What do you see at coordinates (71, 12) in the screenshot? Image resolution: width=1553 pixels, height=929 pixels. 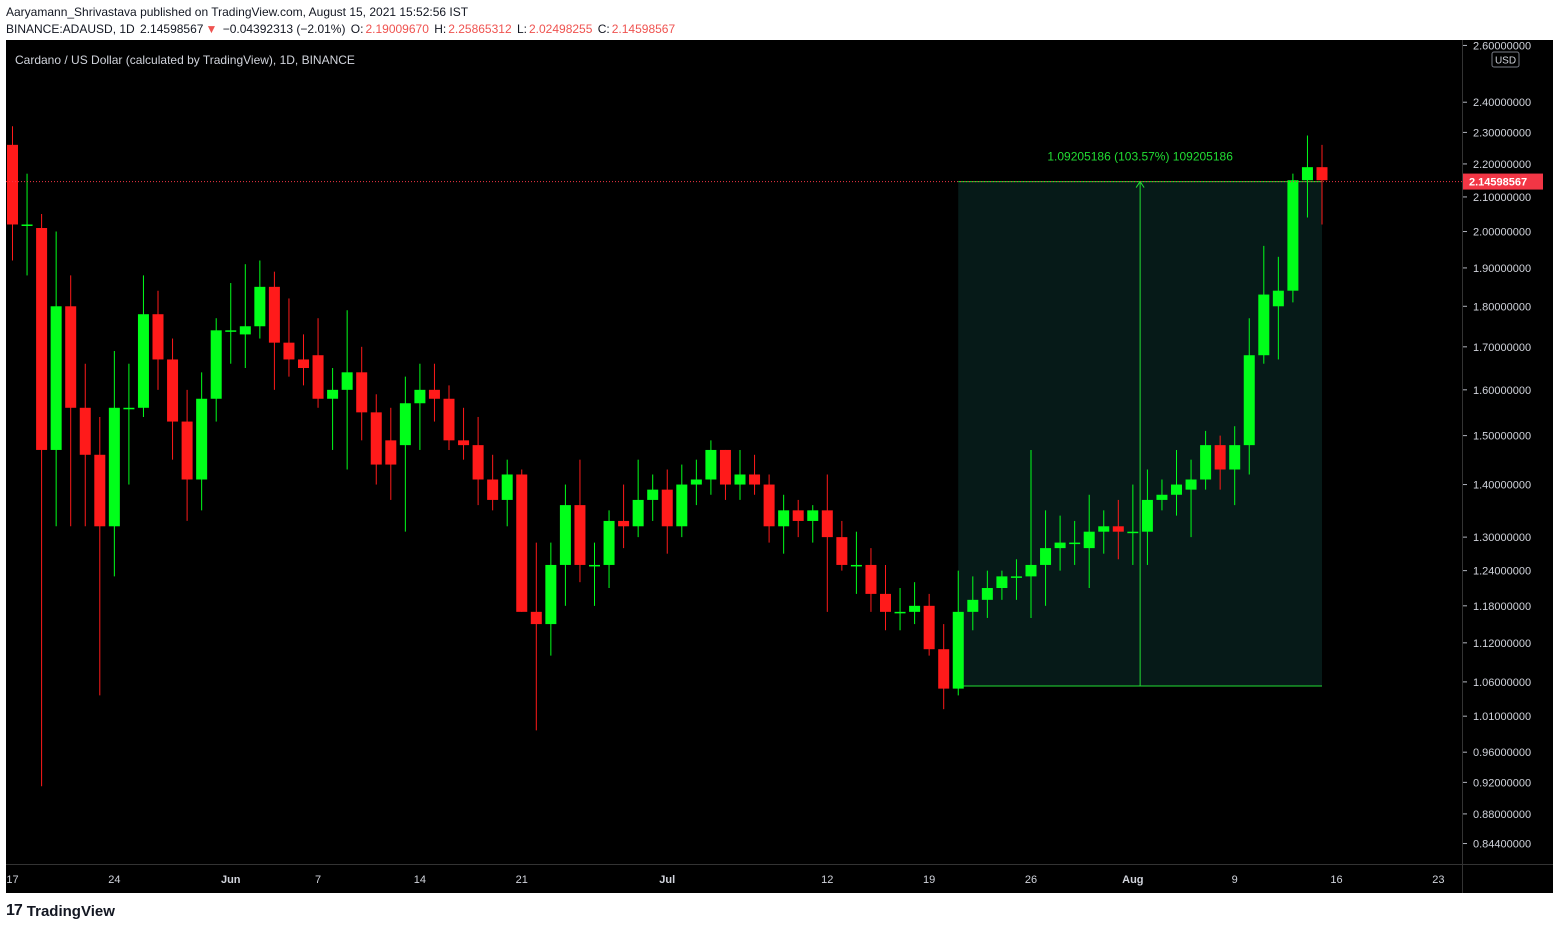 I see `author-name: Aaryamann_Shrivastava` at bounding box center [71, 12].